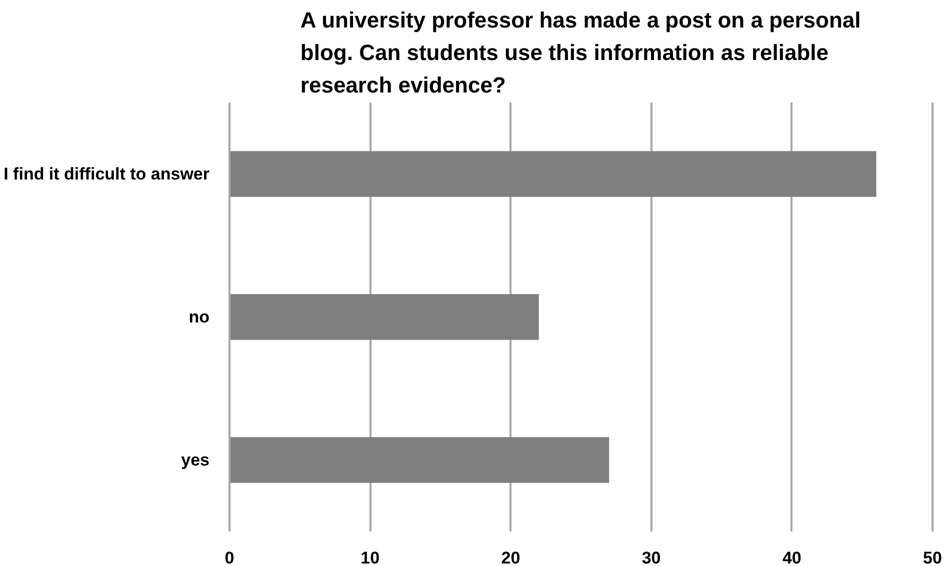  Describe the element at coordinates (199, 317) in the screenshot. I see `y-tick-label: no` at that location.